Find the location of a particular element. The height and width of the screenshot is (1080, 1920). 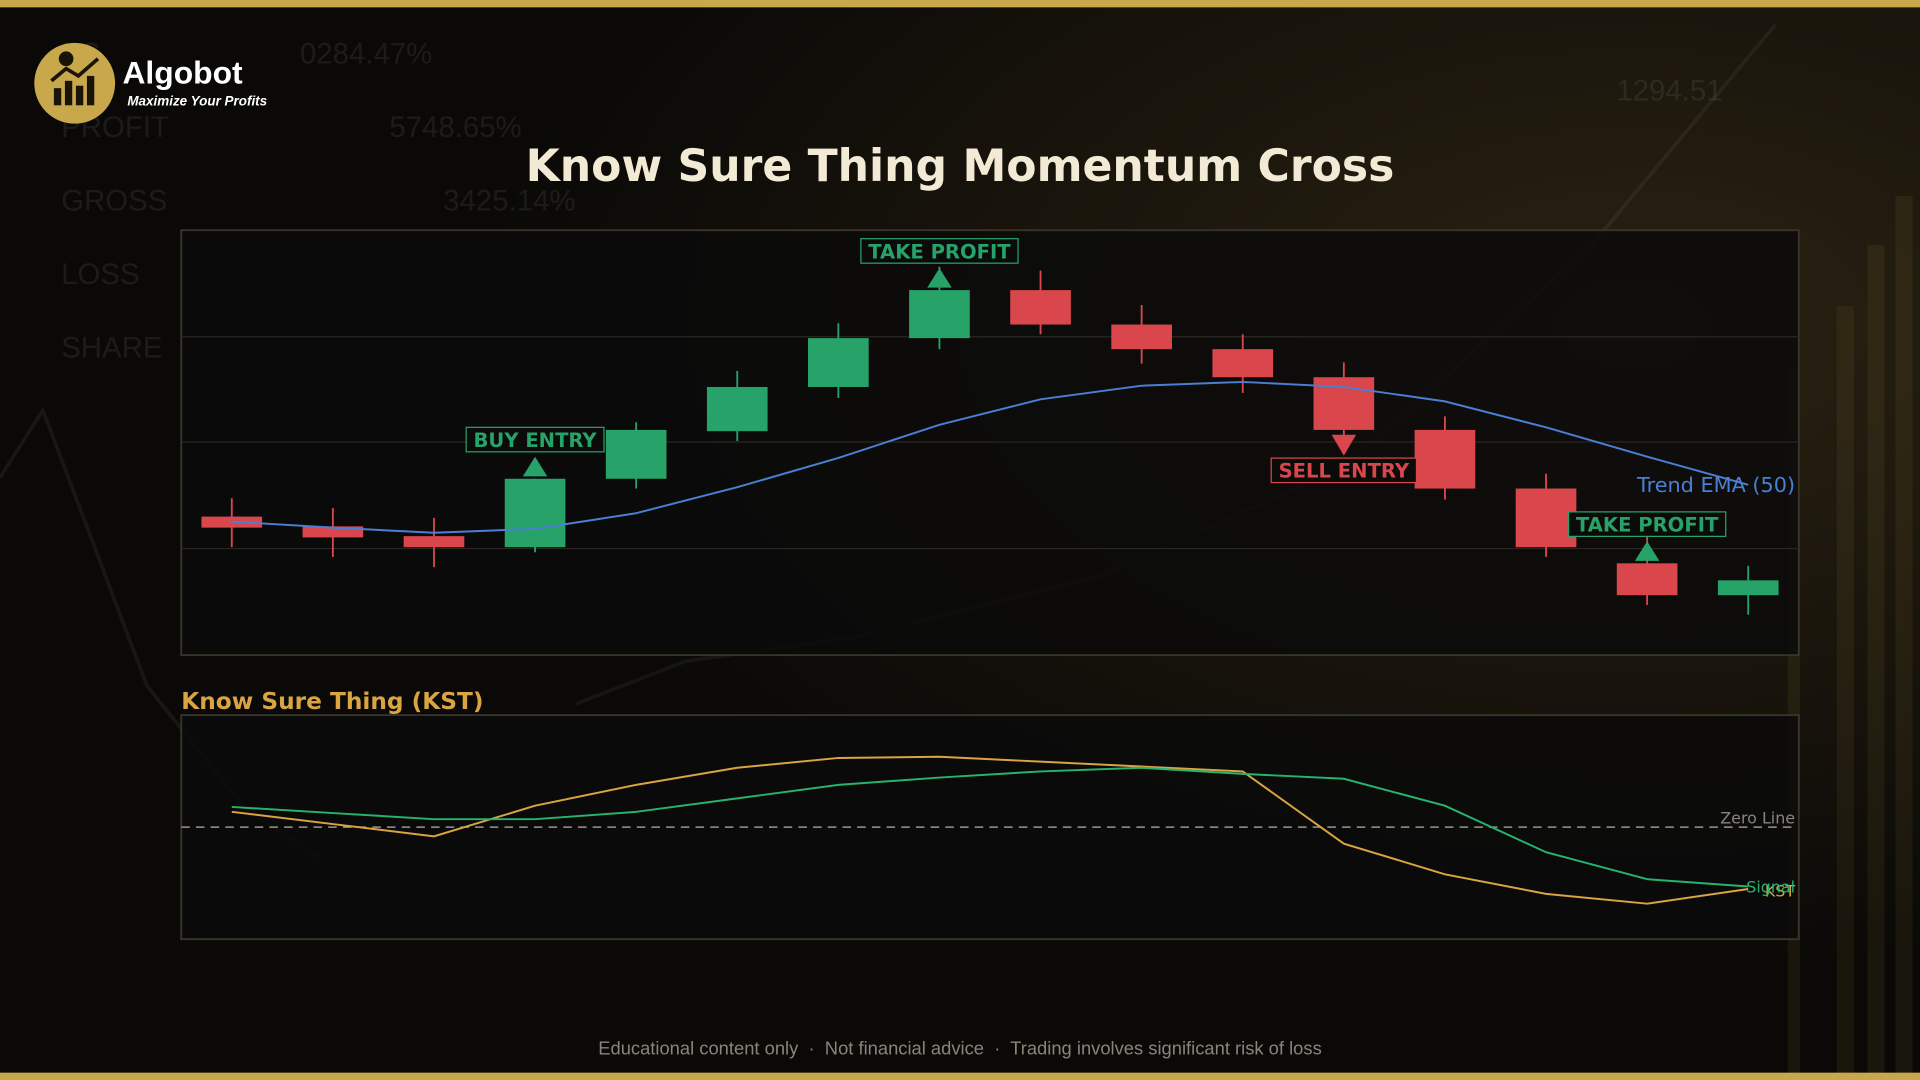

brand-name: Algobot is located at coordinates (182, 72).